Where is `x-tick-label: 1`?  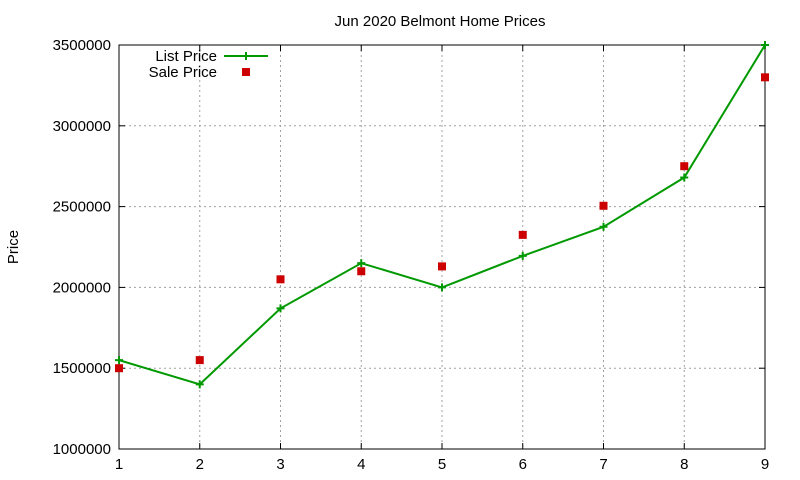 x-tick-label: 1 is located at coordinates (119, 464).